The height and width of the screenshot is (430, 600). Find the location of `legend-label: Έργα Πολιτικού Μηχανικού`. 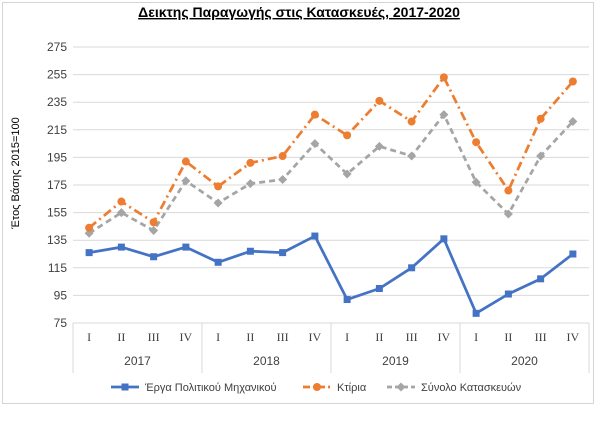

legend-label: Έργα Πολιτικού Μηχανικού is located at coordinates (210, 388).